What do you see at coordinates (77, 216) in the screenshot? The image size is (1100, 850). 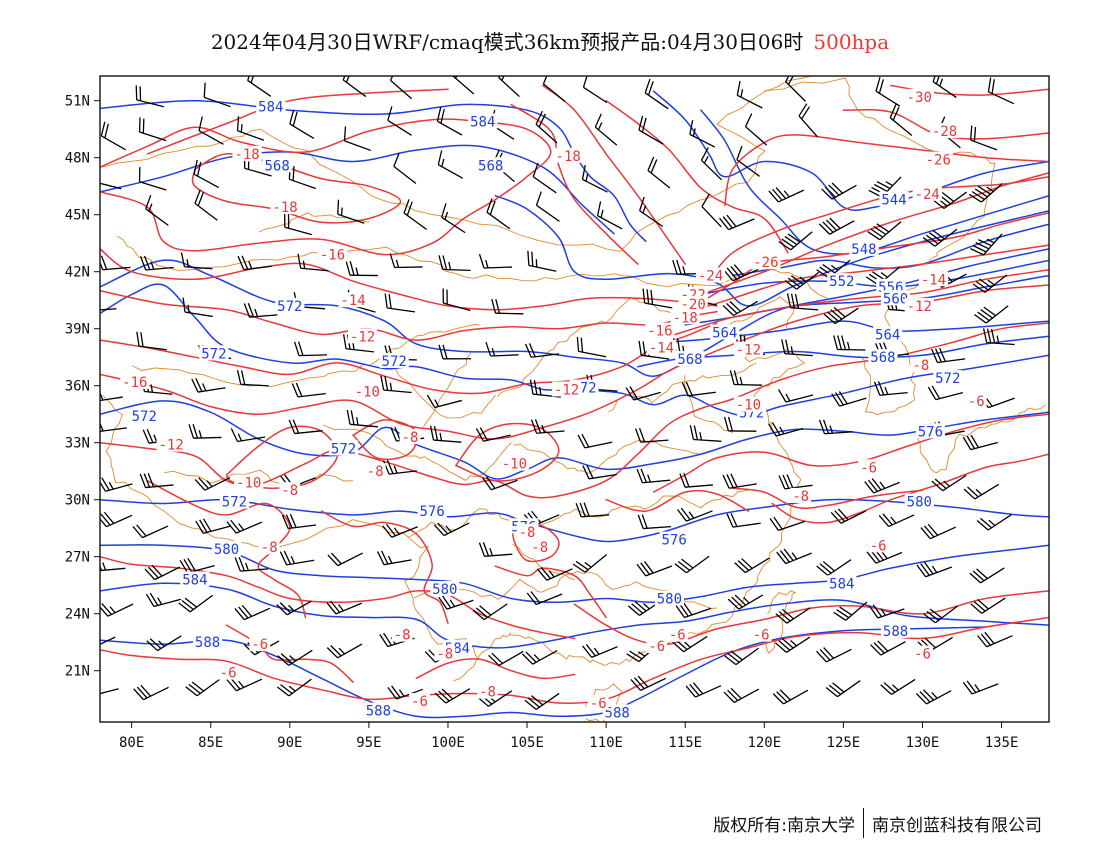 I see `y-tick-label: 45N` at bounding box center [77, 216].